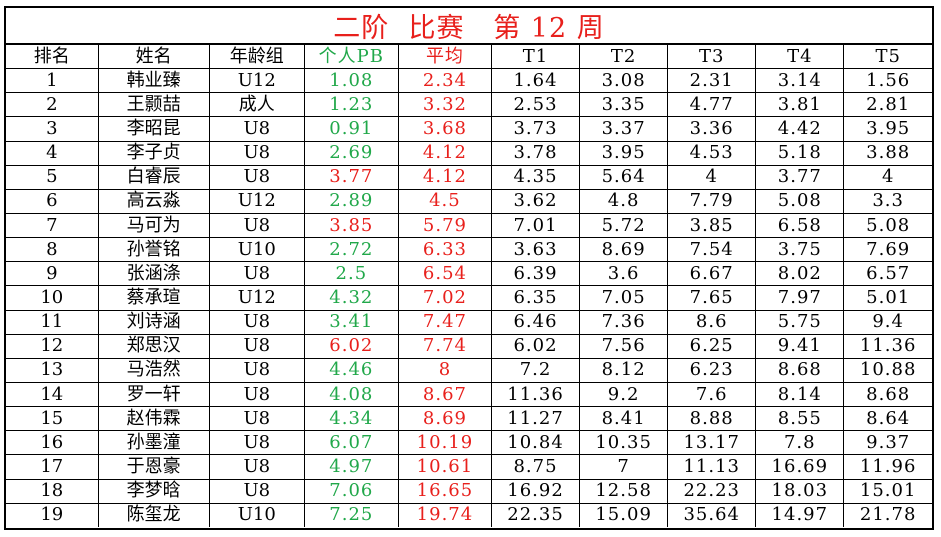 This screenshot has width=941, height=537. Describe the element at coordinates (469, 225) in the screenshot. I see `table-row: 7 马可为 U8 3.85 5.79 7.01 5.72 3.85 6.58 5.08` at that location.